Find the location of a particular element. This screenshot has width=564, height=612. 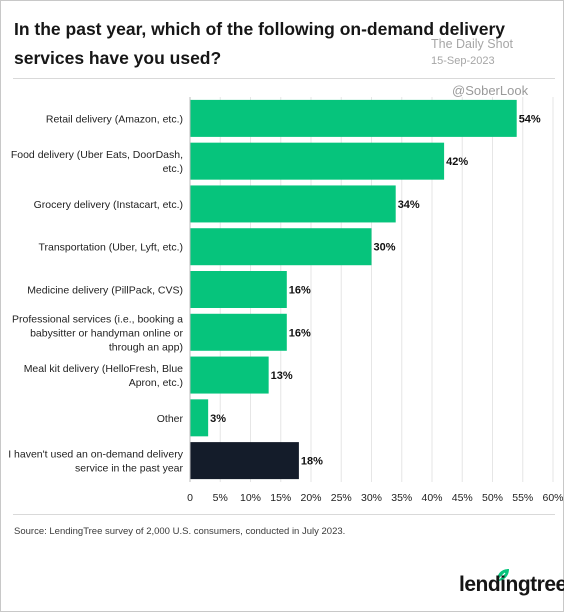

data-label: 34% is located at coordinates (409, 205).